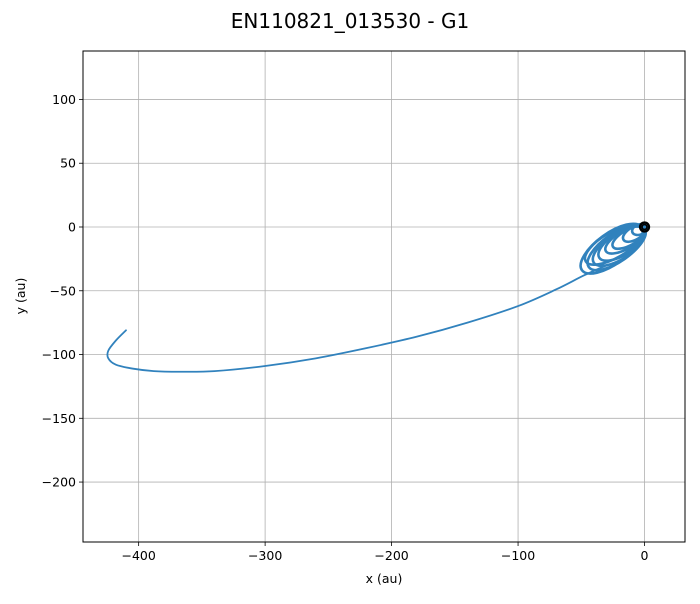 This screenshot has width=700, height=604. I want to click on y-tick-label: 100, so click(64, 99).